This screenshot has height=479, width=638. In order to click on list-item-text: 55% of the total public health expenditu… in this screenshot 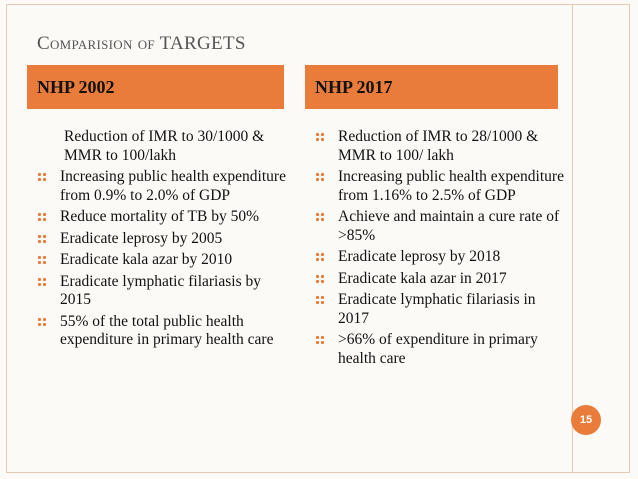, I will do `click(167, 330)`.